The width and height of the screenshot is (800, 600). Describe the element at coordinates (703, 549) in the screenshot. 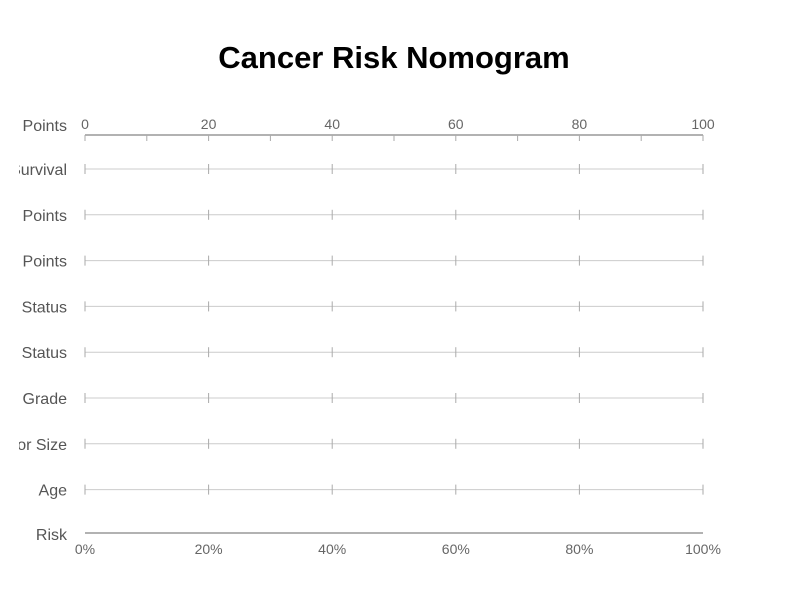

I see `risk-tick-label: 100%` at that location.